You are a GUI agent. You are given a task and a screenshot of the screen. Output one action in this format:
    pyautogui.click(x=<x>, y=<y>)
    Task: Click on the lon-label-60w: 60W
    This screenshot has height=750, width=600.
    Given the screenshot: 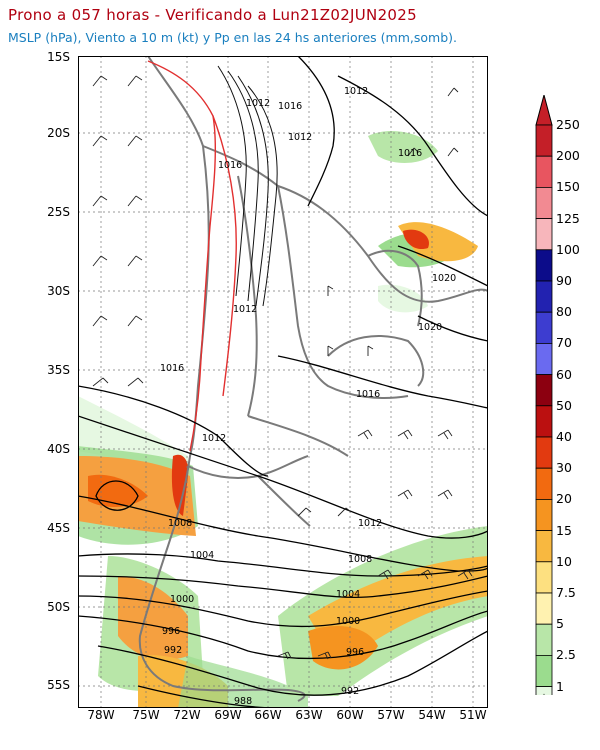 What is the action you would take?
    pyautogui.click(x=350, y=715)
    